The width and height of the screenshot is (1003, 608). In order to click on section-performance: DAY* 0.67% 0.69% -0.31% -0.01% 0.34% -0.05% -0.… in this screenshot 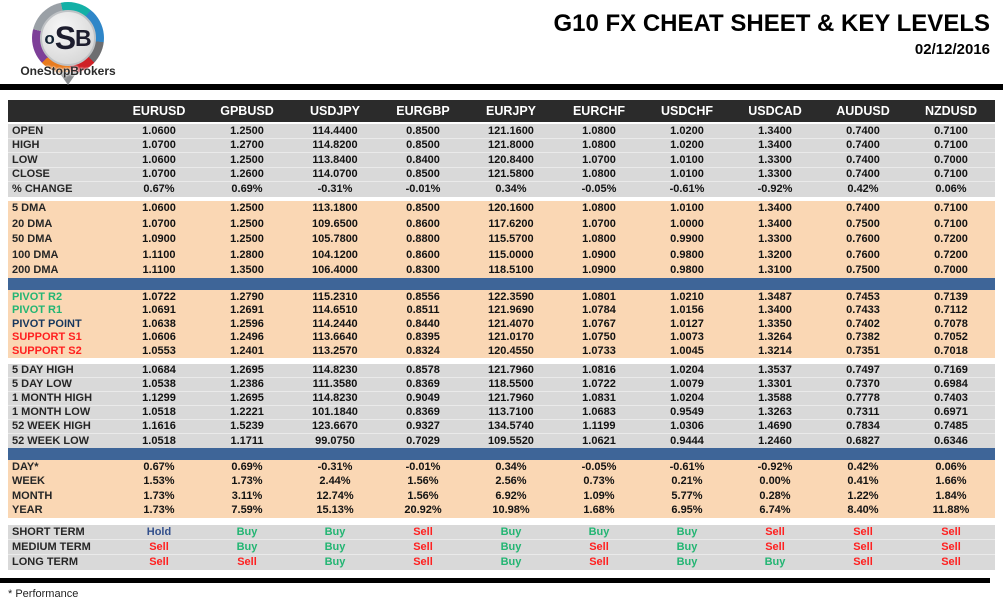, I will do `click(501, 488)`.